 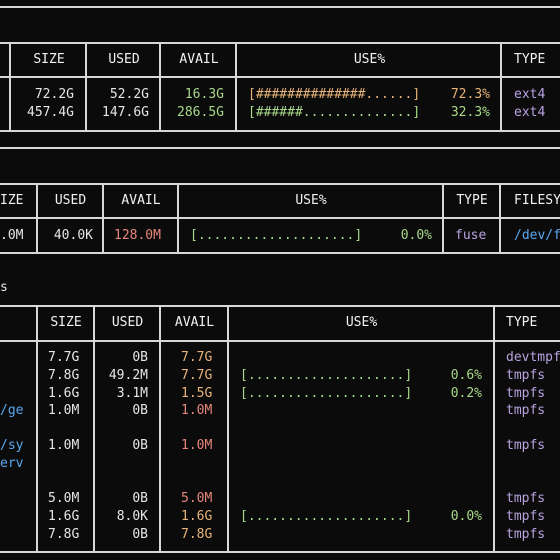 I want to click on size-cell: 72.2G, so click(x=54, y=94).